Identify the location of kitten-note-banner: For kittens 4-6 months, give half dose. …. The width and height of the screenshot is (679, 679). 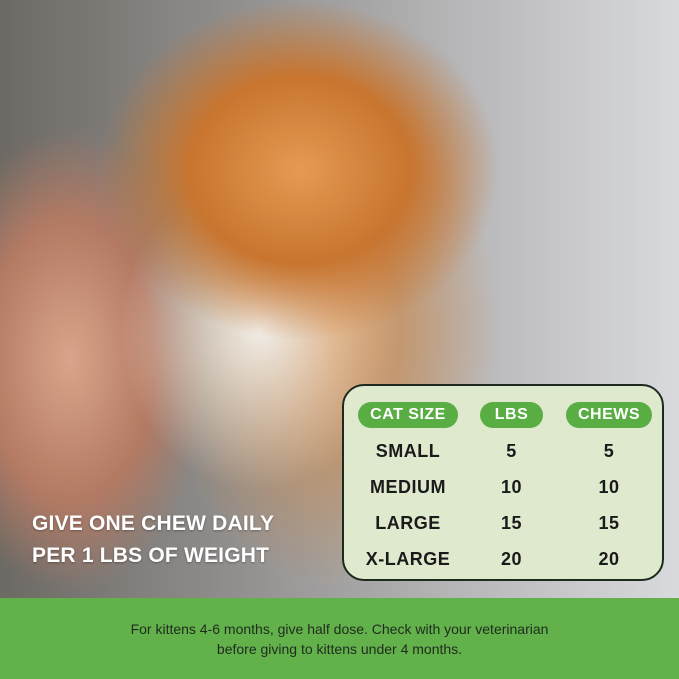
(339, 638).